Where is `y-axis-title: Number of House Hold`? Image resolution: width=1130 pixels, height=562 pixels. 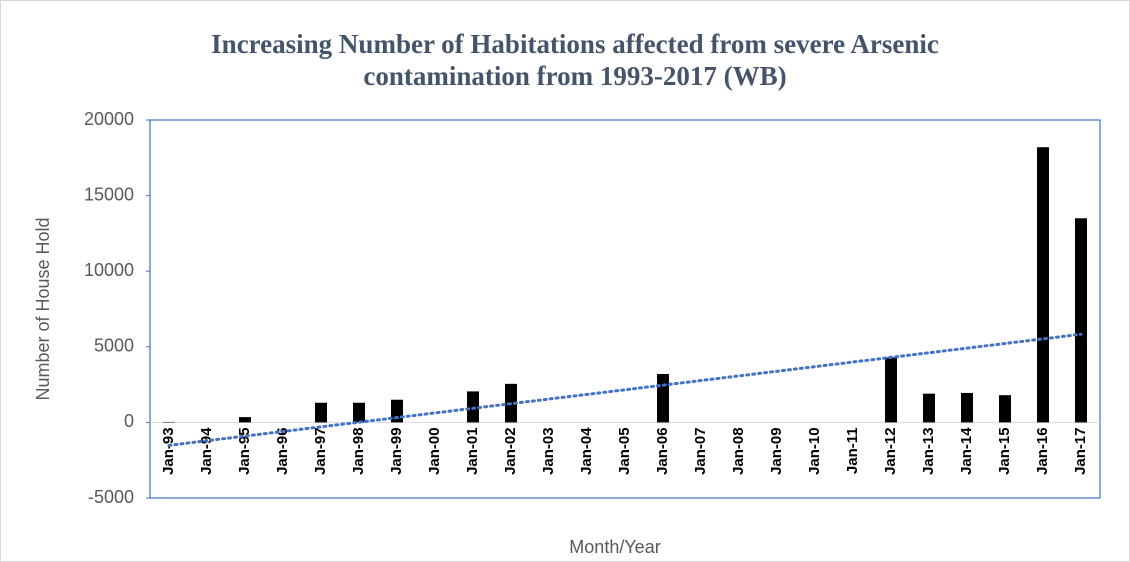
y-axis-title: Number of House Hold is located at coordinates (43, 308).